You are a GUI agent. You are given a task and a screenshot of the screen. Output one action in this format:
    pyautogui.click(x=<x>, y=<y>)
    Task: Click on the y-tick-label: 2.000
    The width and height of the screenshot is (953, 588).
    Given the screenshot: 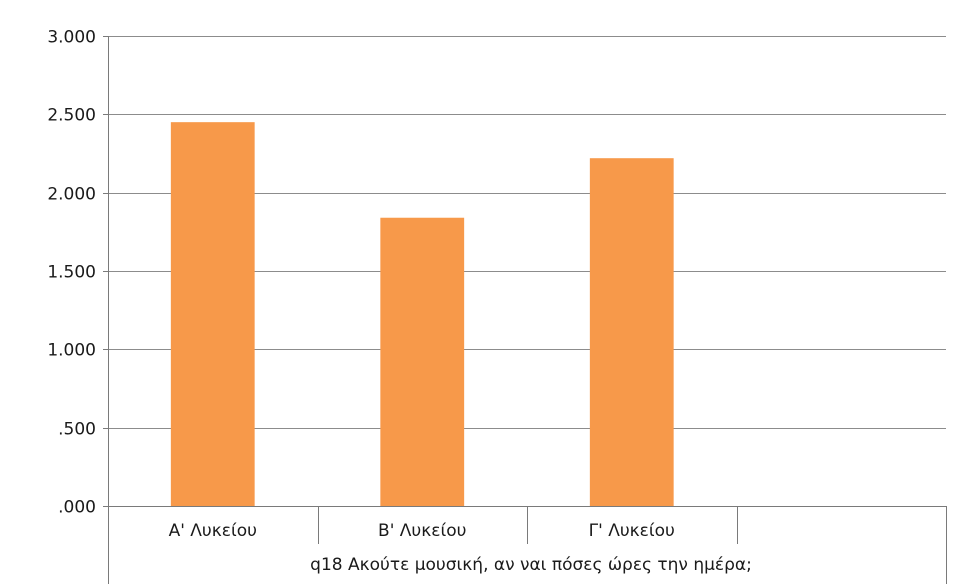 What is the action you would take?
    pyautogui.click(x=71, y=195)
    